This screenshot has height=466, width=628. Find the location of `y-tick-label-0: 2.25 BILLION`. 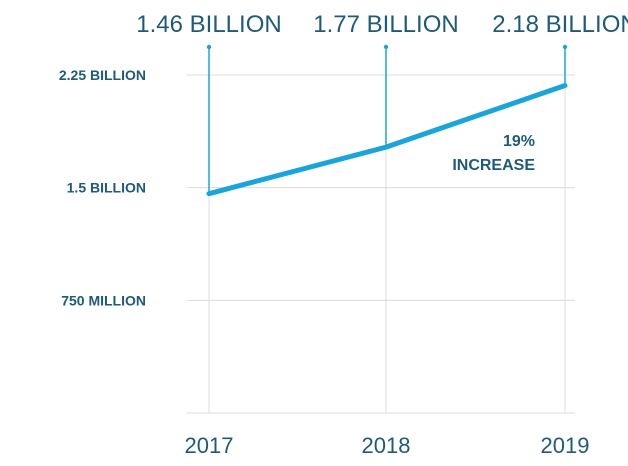

y-tick-label-0: 2.25 BILLION is located at coordinates (102, 75).